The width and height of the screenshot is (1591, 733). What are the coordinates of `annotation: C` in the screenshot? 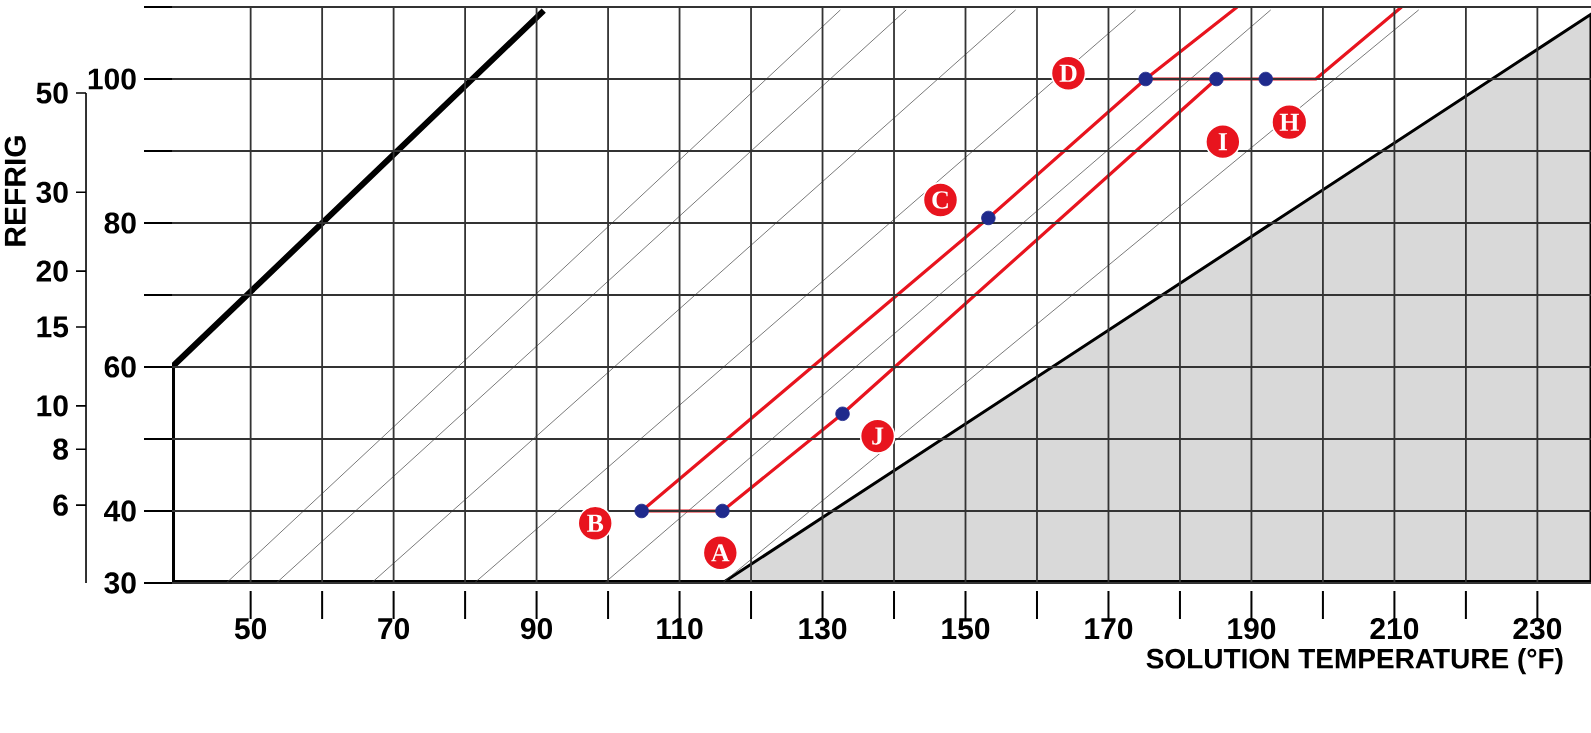 It's located at (940, 200).